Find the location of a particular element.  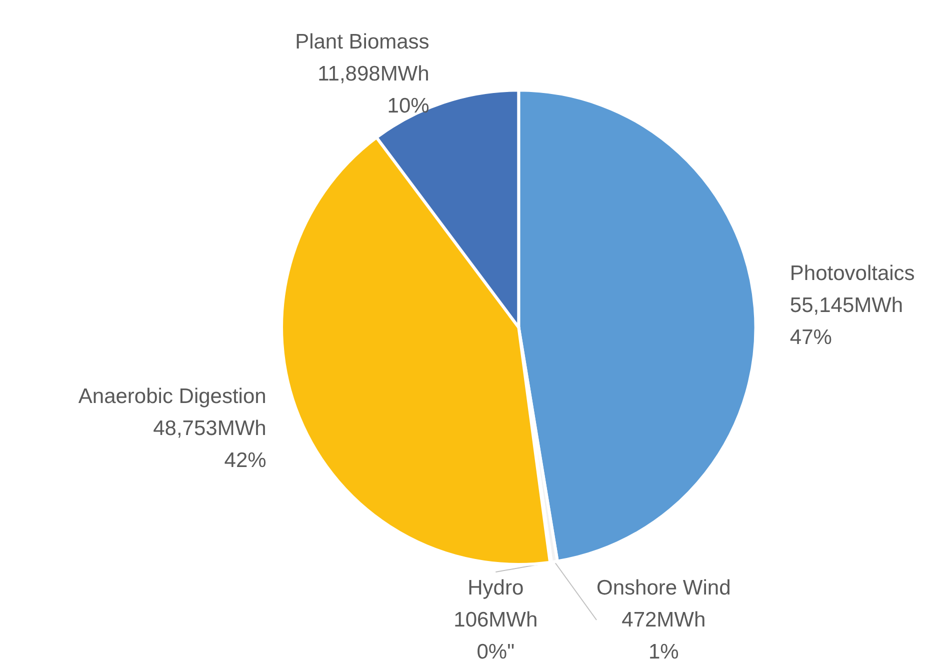

slice-label: Plant Biomass is located at coordinates (362, 42).